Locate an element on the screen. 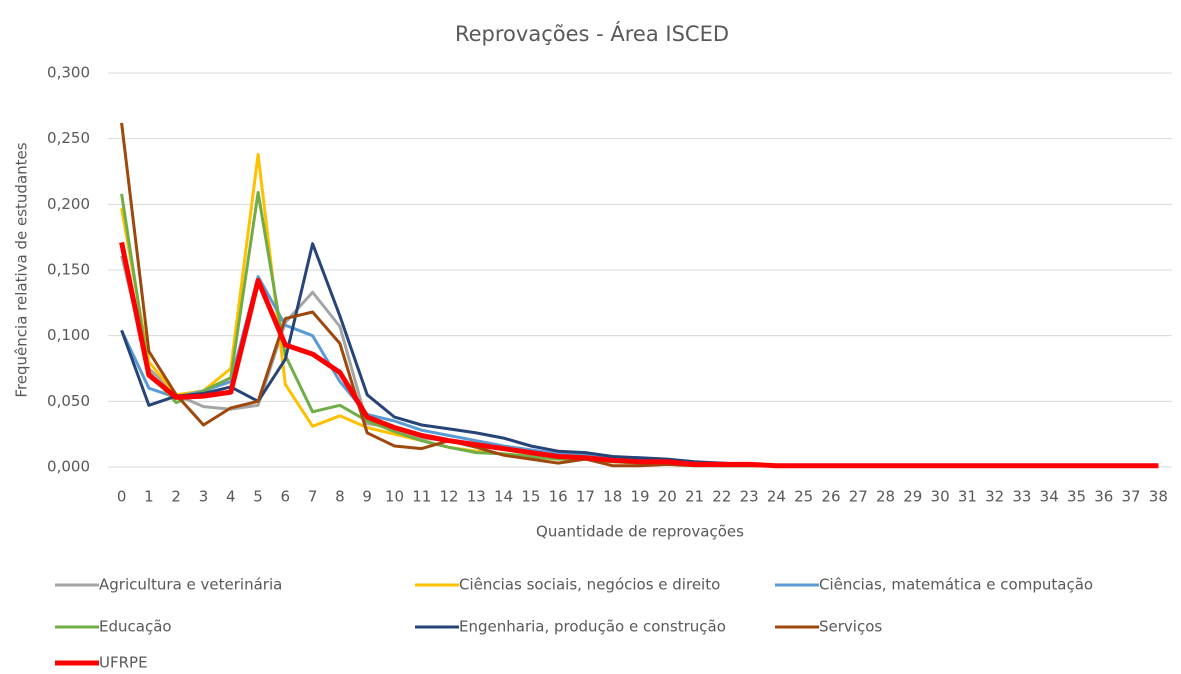  x-tick-label: 23 is located at coordinates (749, 497).